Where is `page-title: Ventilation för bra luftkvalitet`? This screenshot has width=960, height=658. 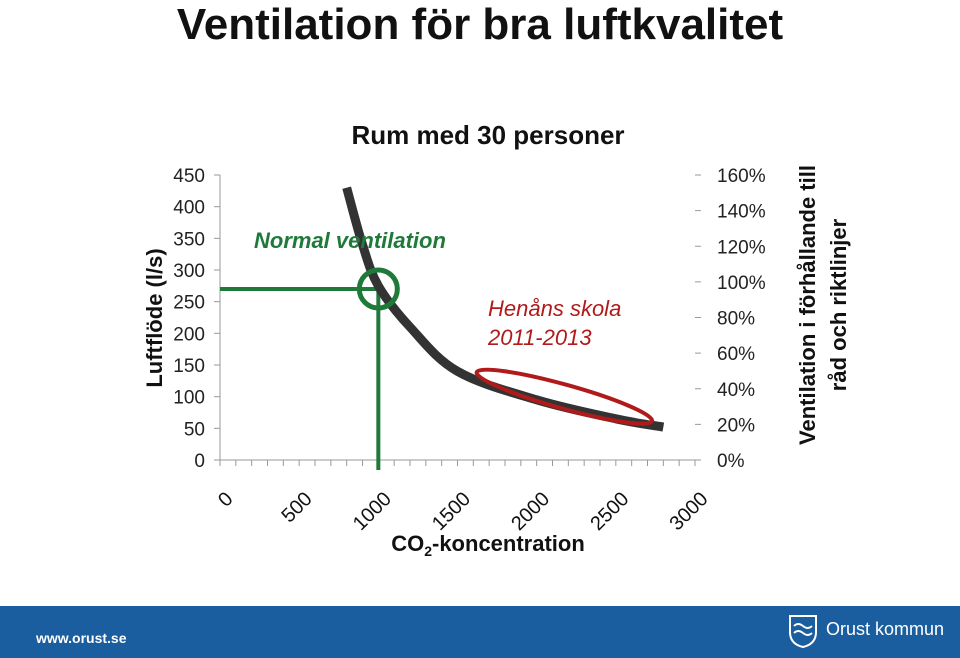 page-title: Ventilation för bra luftkvalitet is located at coordinates (480, 24).